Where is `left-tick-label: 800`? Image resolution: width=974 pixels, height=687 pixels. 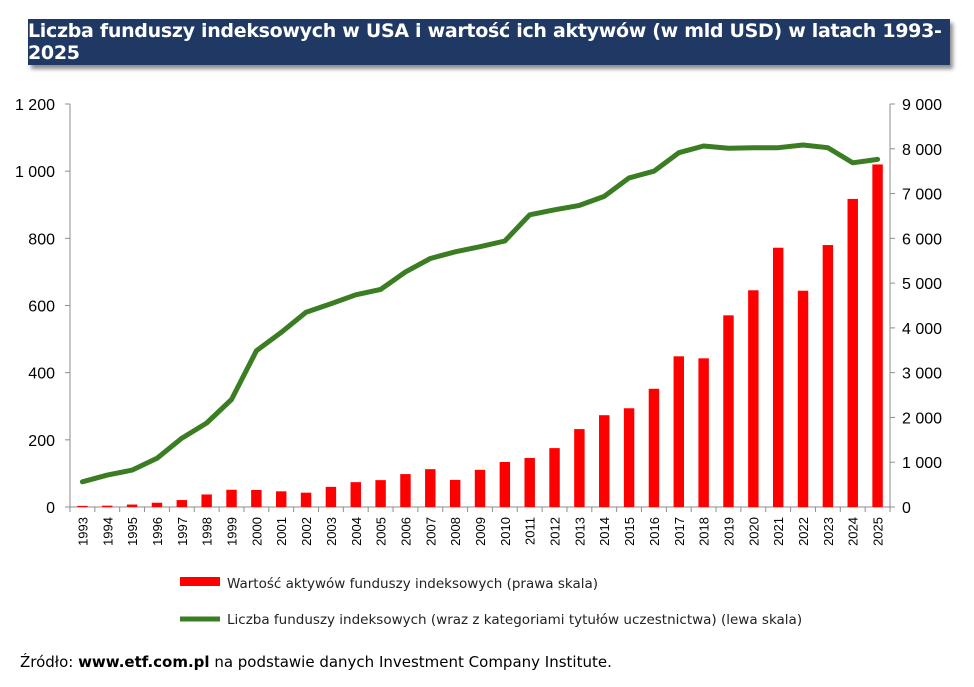 left-tick-label: 800 is located at coordinates (41, 239).